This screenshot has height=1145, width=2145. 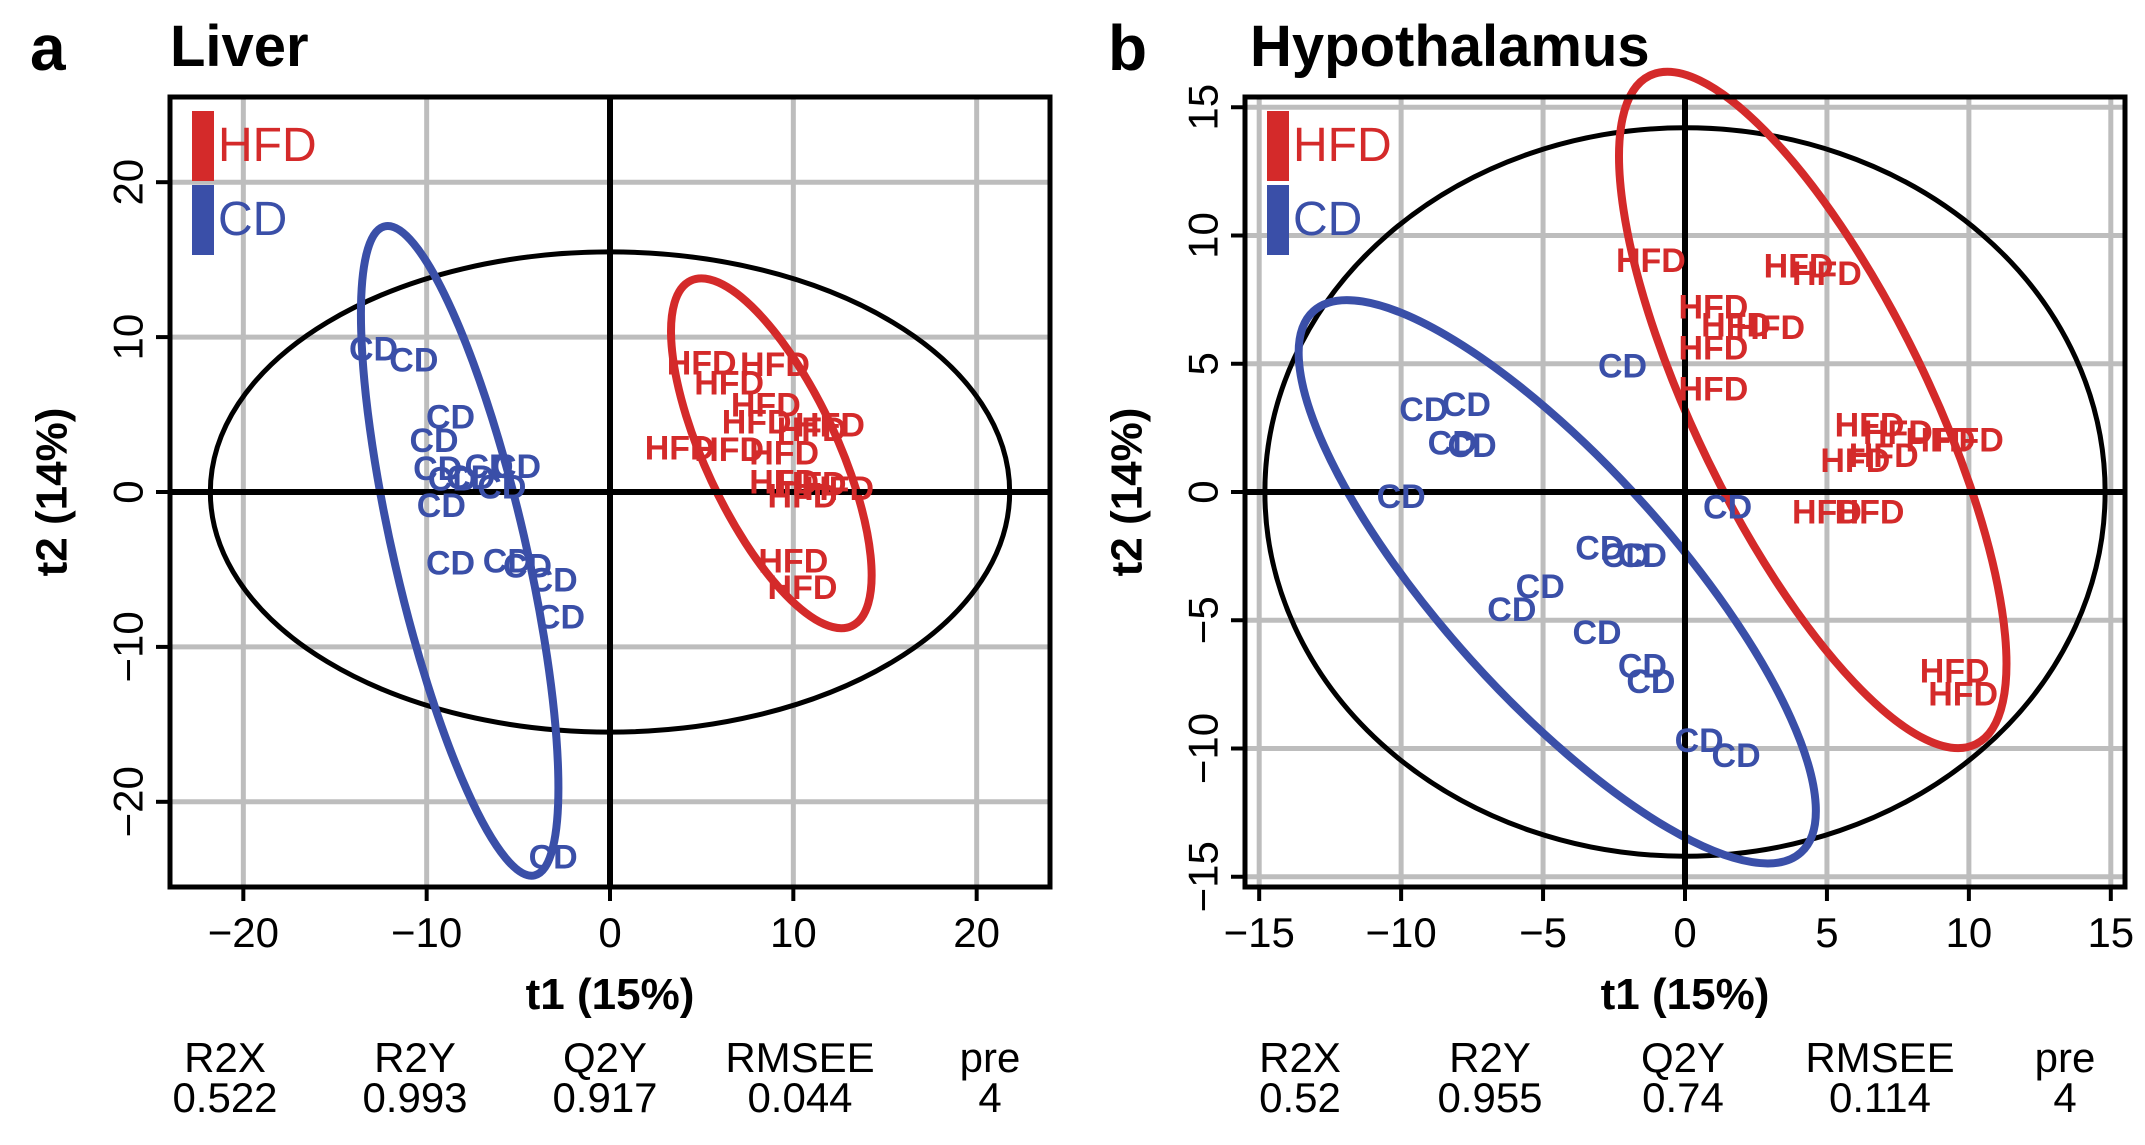 I want to click on stat-value-pre: 4, so click(x=989, y=1097).